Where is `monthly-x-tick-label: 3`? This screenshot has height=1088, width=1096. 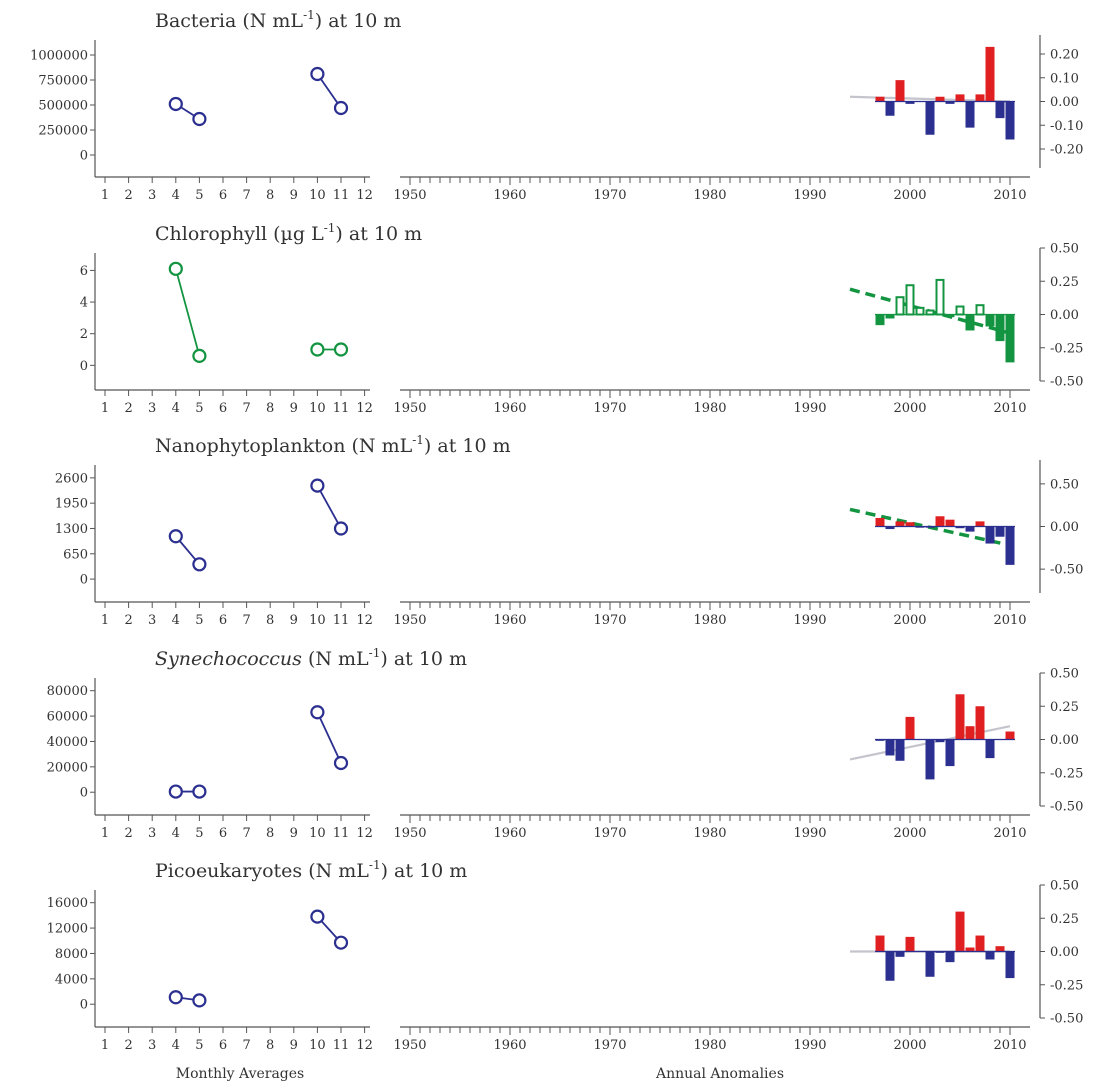
monthly-x-tick-label: 3 is located at coordinates (152, 1045).